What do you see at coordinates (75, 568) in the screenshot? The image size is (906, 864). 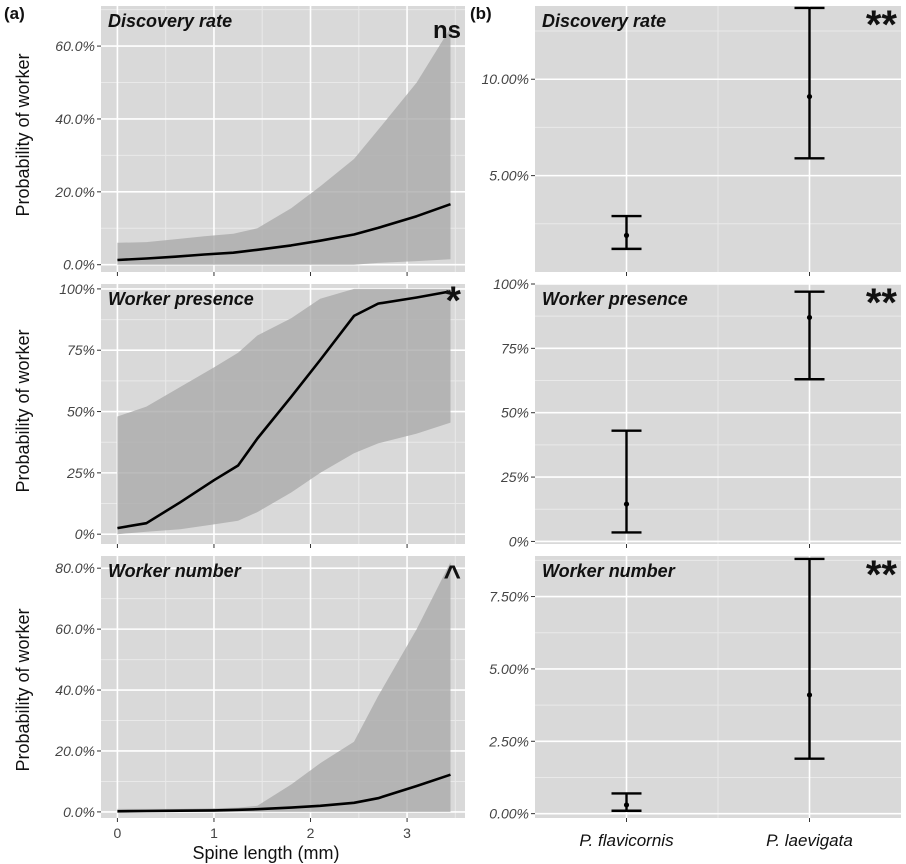 I see `y-tick-label: 80.0%` at bounding box center [75, 568].